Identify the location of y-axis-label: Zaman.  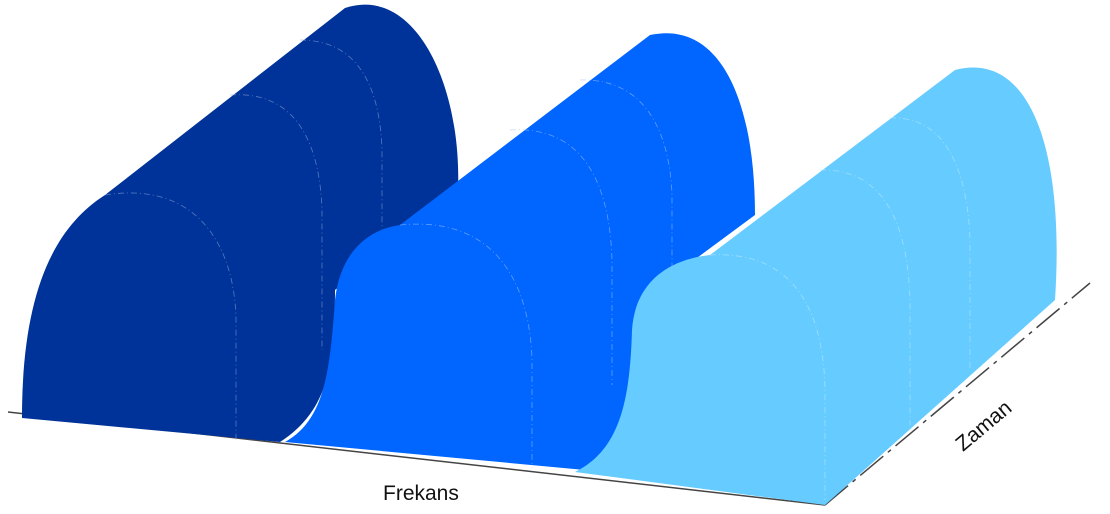
(983, 426).